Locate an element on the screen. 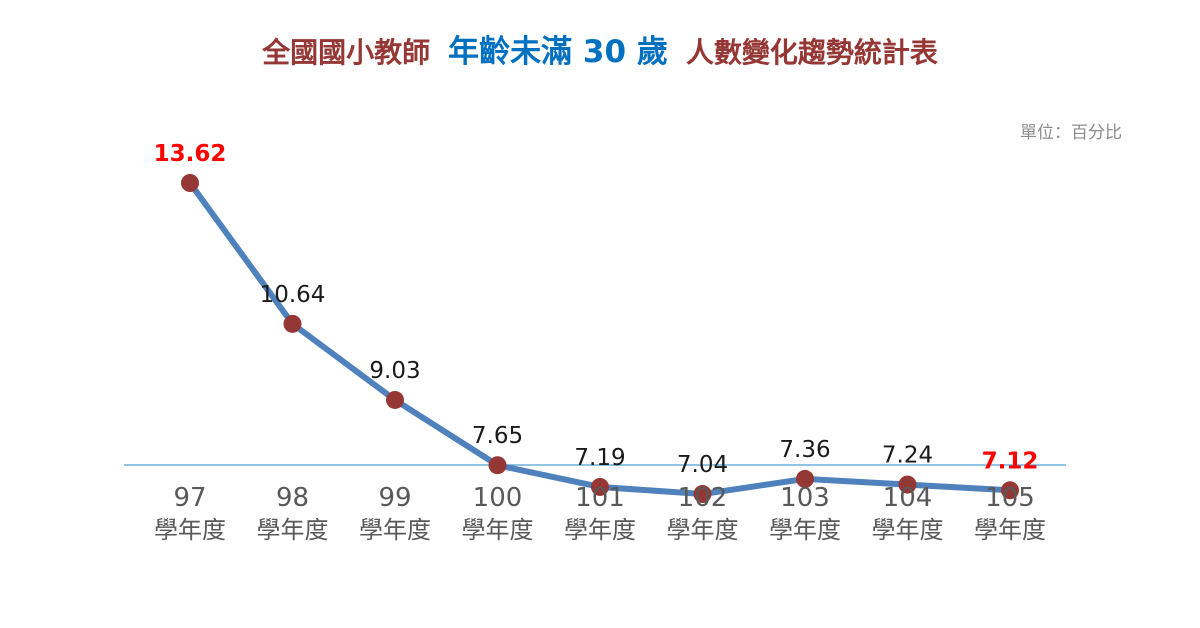 The height and width of the screenshot is (628, 1200). x-tick-label: 105 is located at coordinates (1010, 498).